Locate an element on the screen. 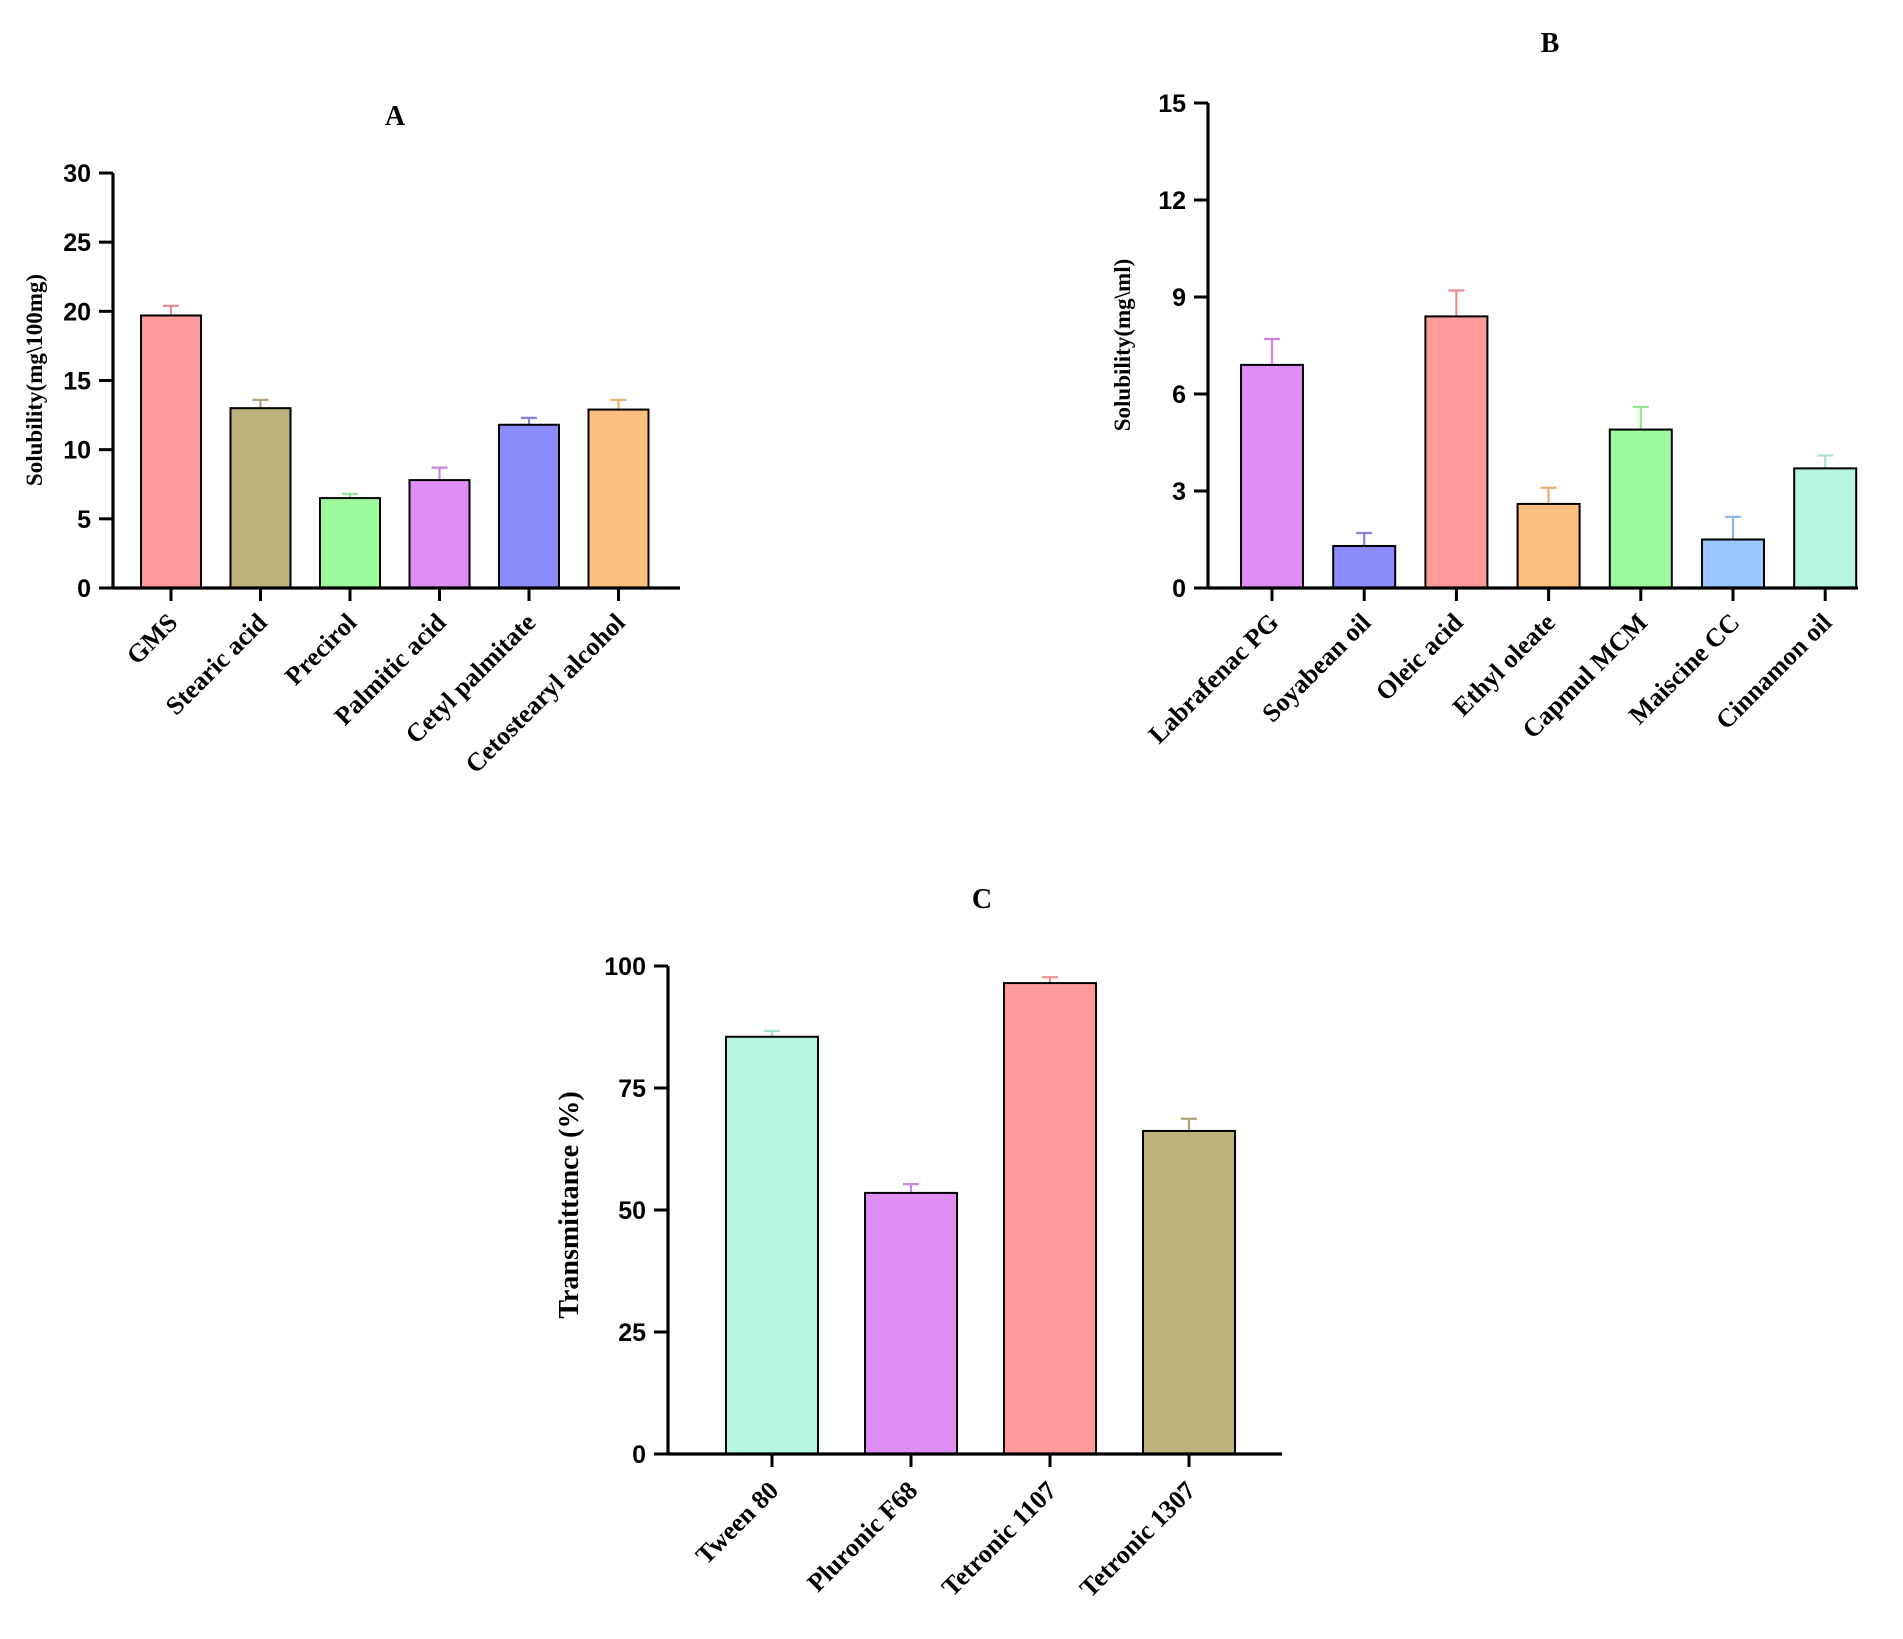 Image resolution: width=1903 pixels, height=1639 pixels. x-tick-label: Cetostearyl alcohol is located at coordinates (545, 693).